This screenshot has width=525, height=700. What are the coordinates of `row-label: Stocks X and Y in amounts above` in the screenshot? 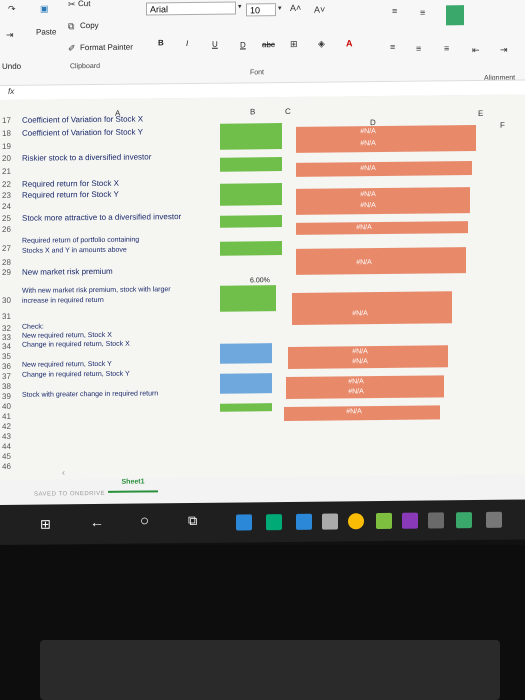 It's located at (74, 250).